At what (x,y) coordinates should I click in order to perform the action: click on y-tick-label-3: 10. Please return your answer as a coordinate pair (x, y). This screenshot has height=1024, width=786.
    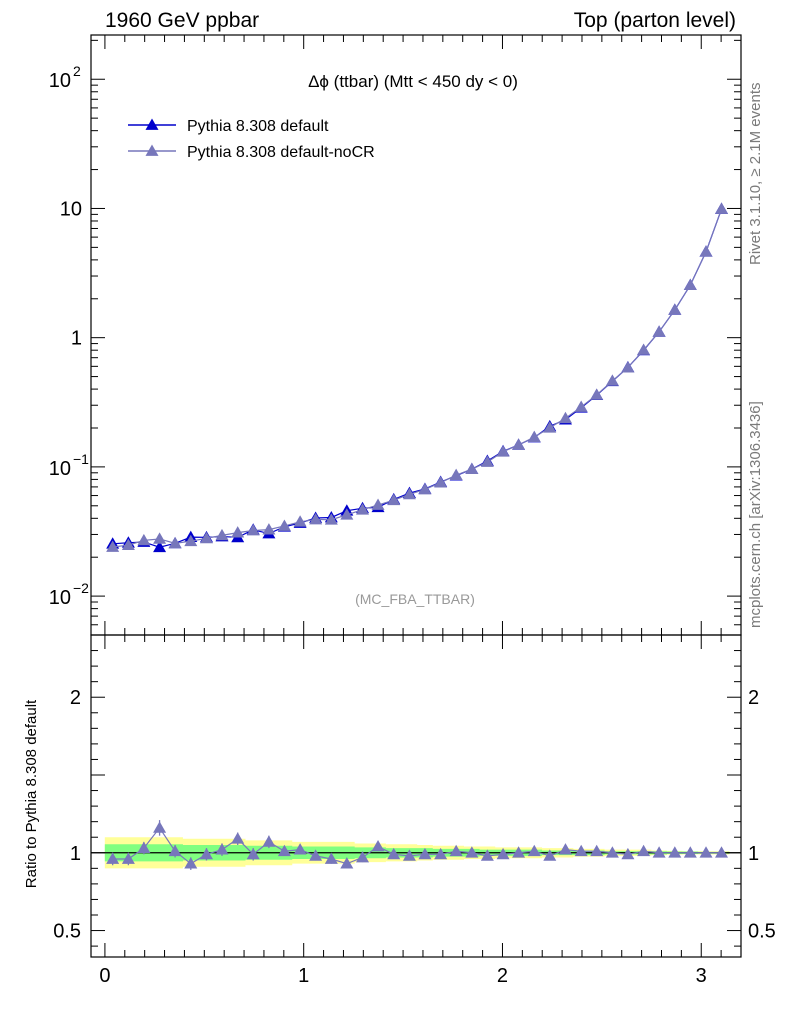
    Looking at the image, I should click on (71, 209).